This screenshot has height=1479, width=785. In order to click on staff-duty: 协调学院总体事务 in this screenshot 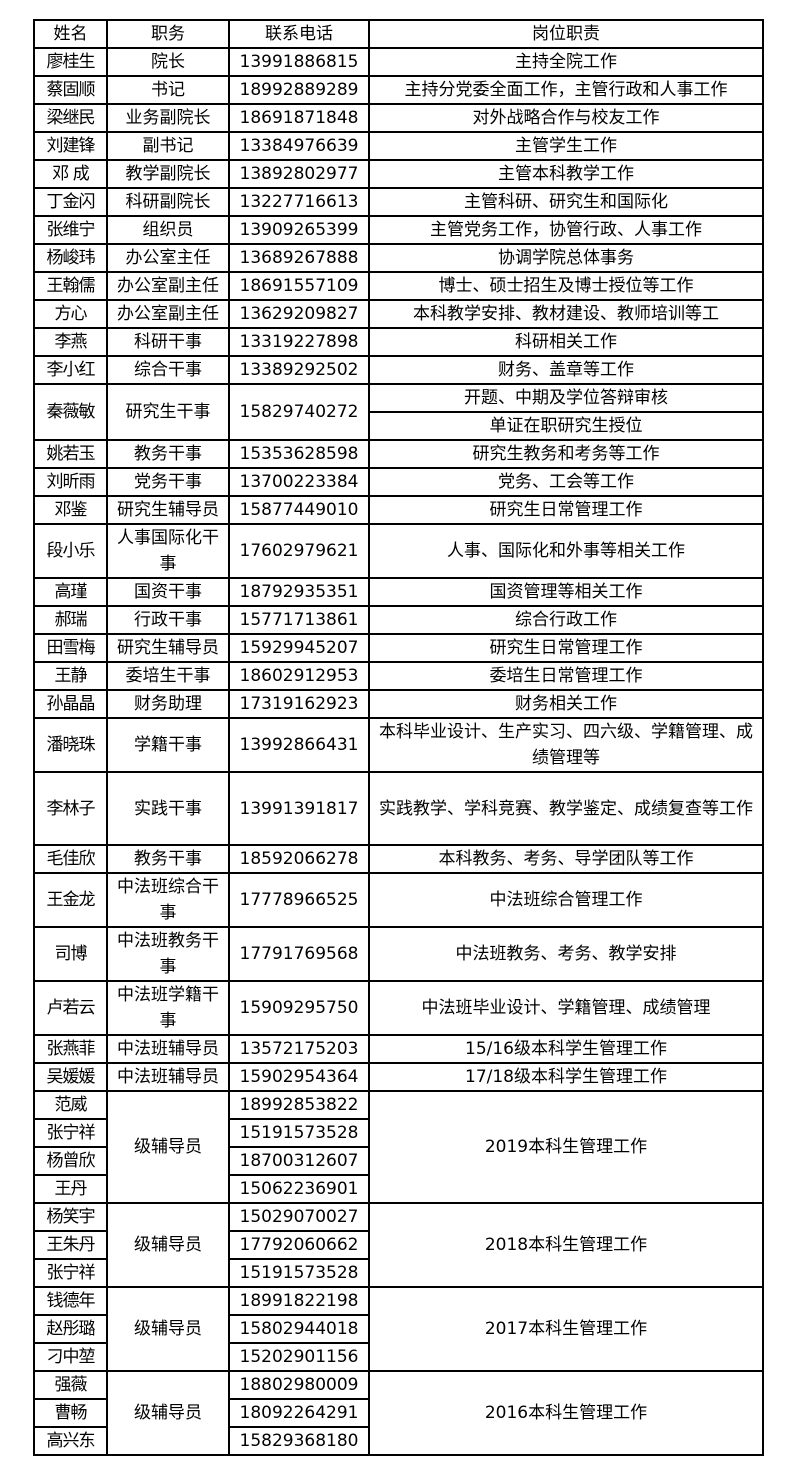, I will do `click(566, 258)`.